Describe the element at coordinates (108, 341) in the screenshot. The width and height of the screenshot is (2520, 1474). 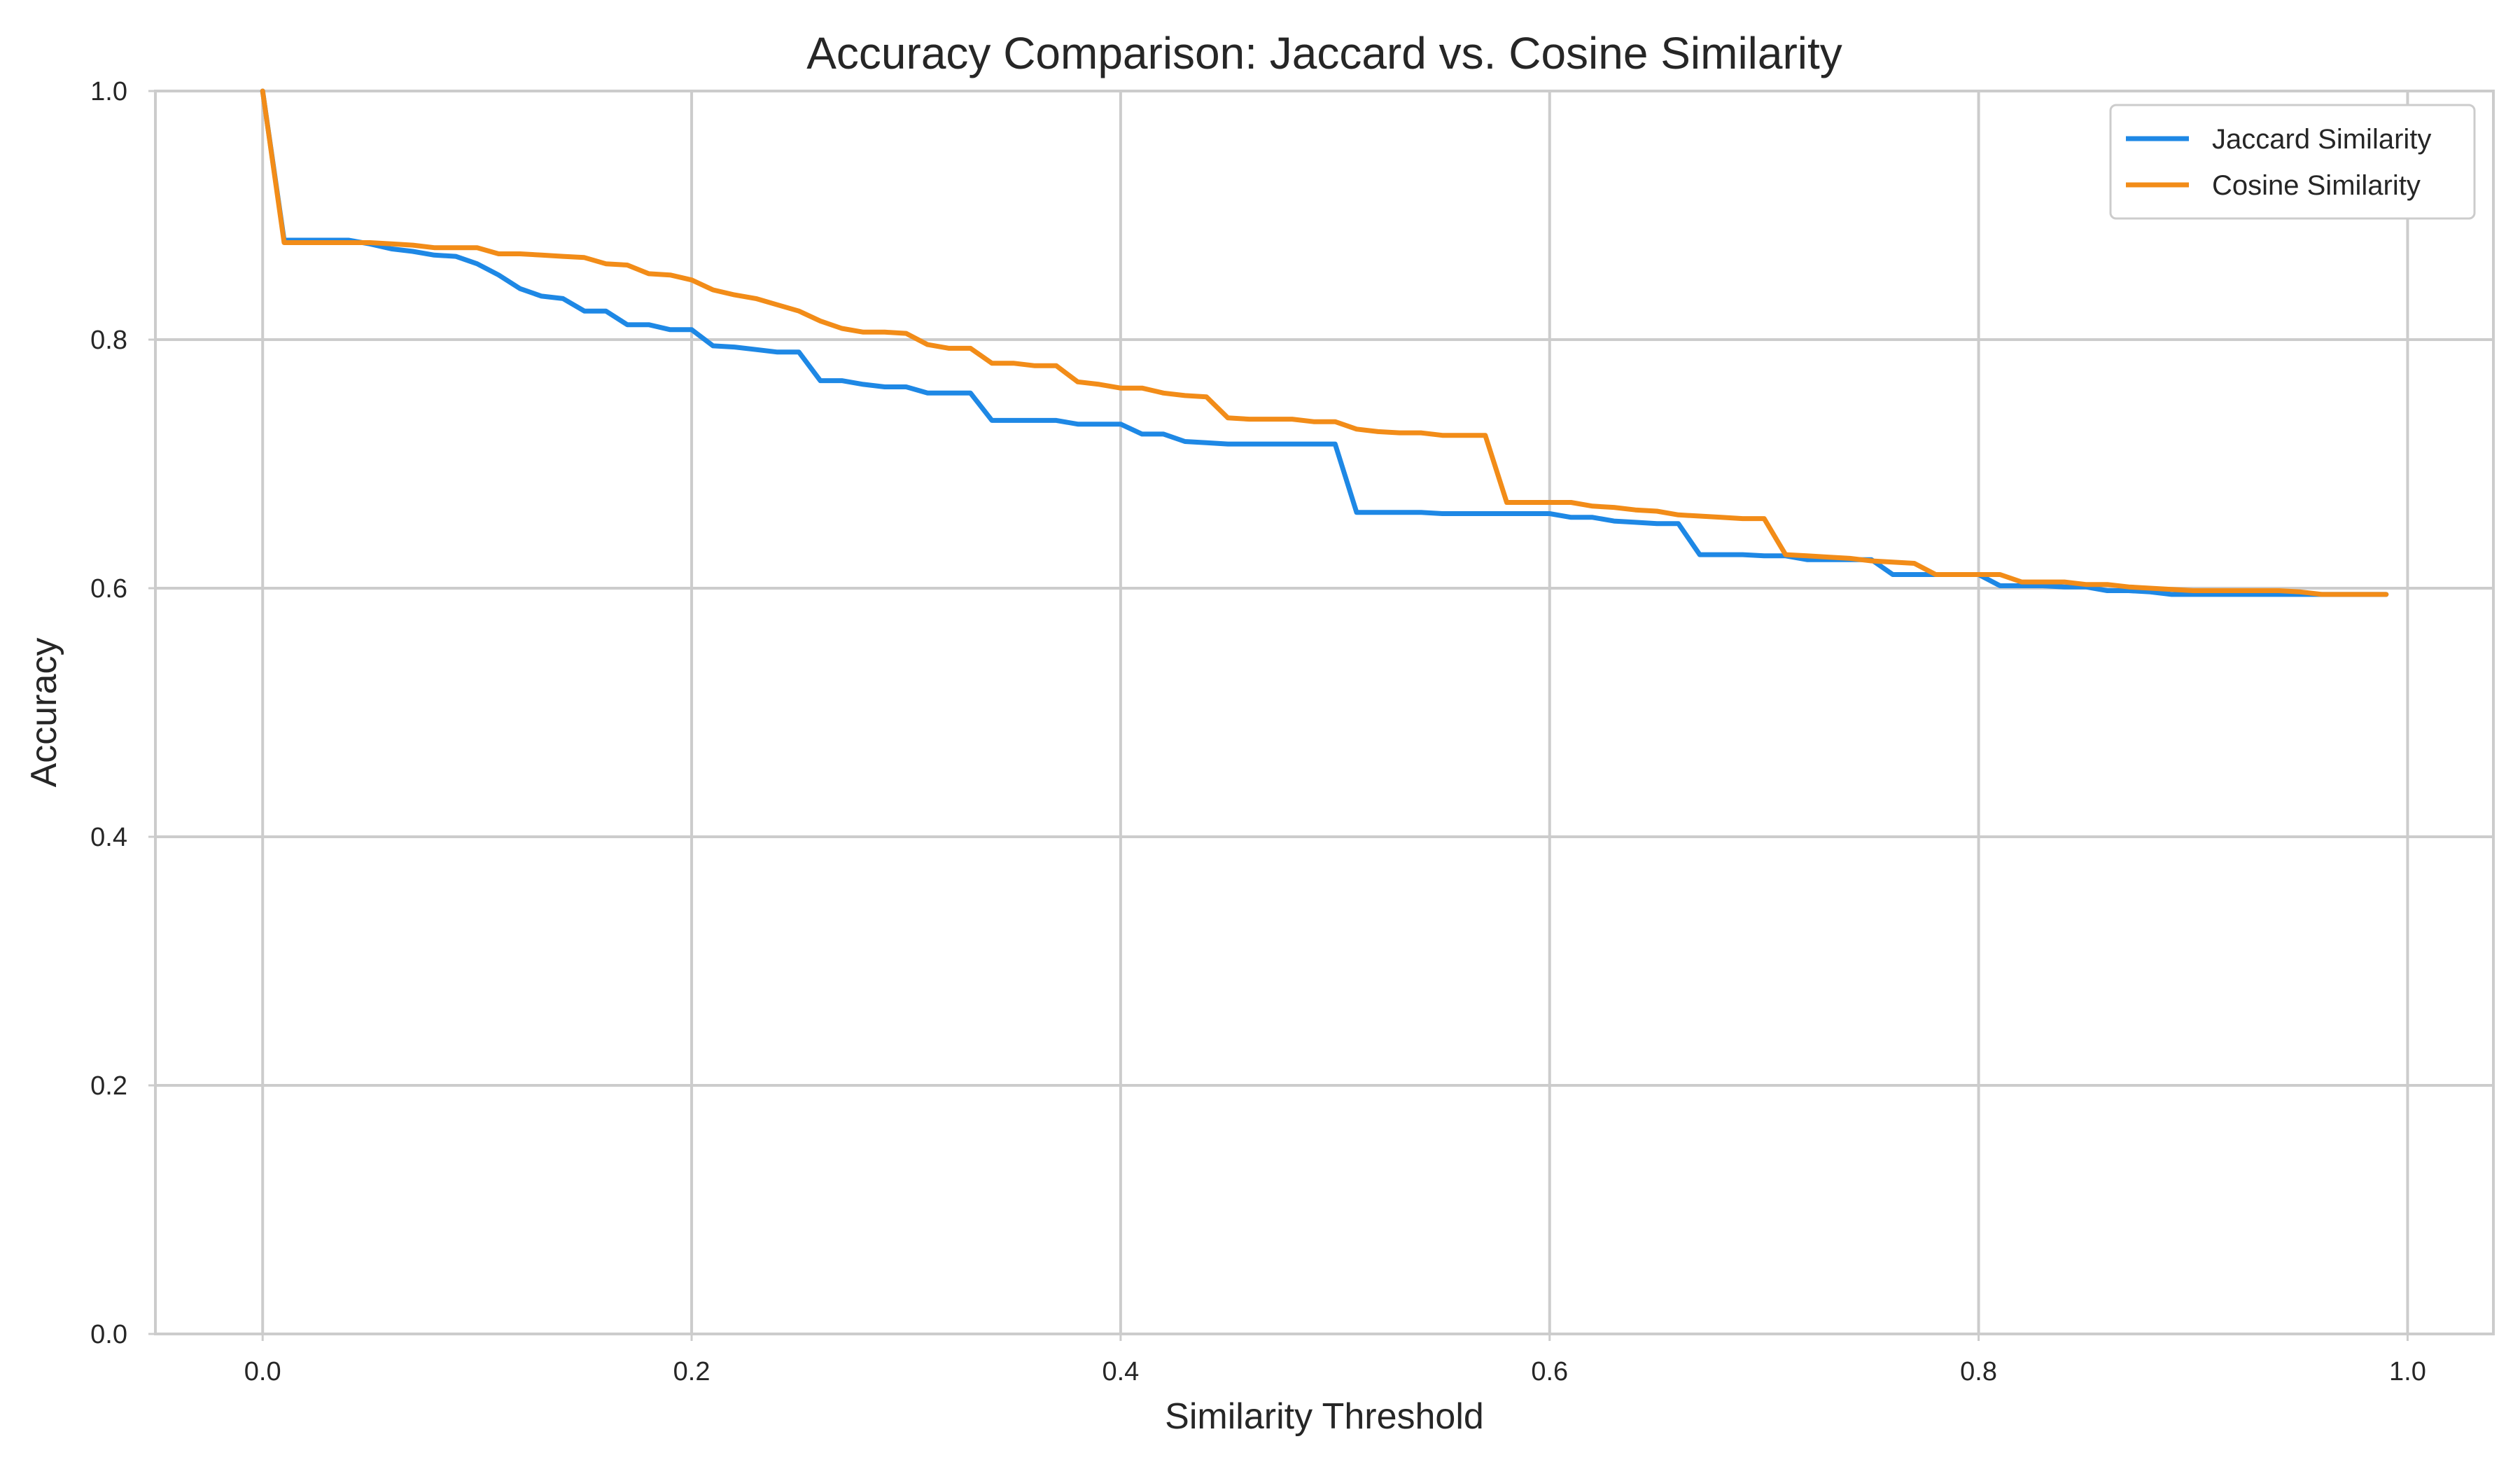
I see `y-tick-label: 0.8` at that location.